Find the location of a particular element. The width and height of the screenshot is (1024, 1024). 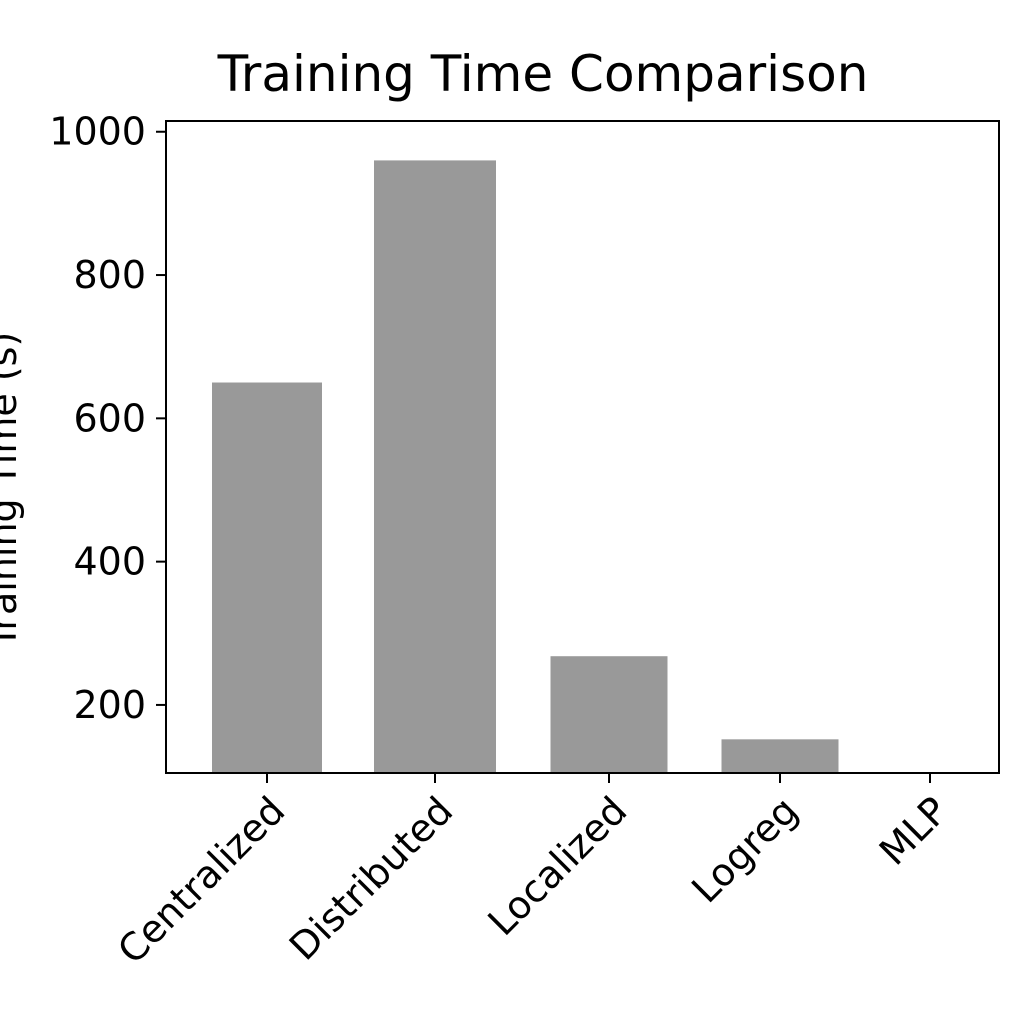

bar-distributed is located at coordinates (435, 466).